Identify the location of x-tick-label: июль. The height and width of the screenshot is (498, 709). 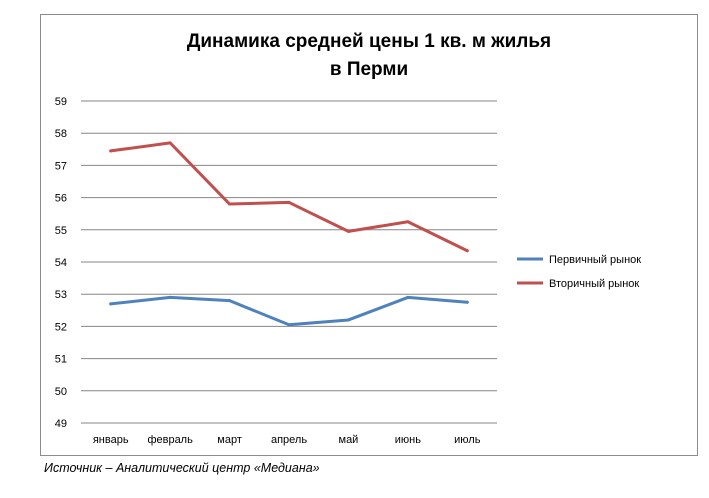
(467, 440).